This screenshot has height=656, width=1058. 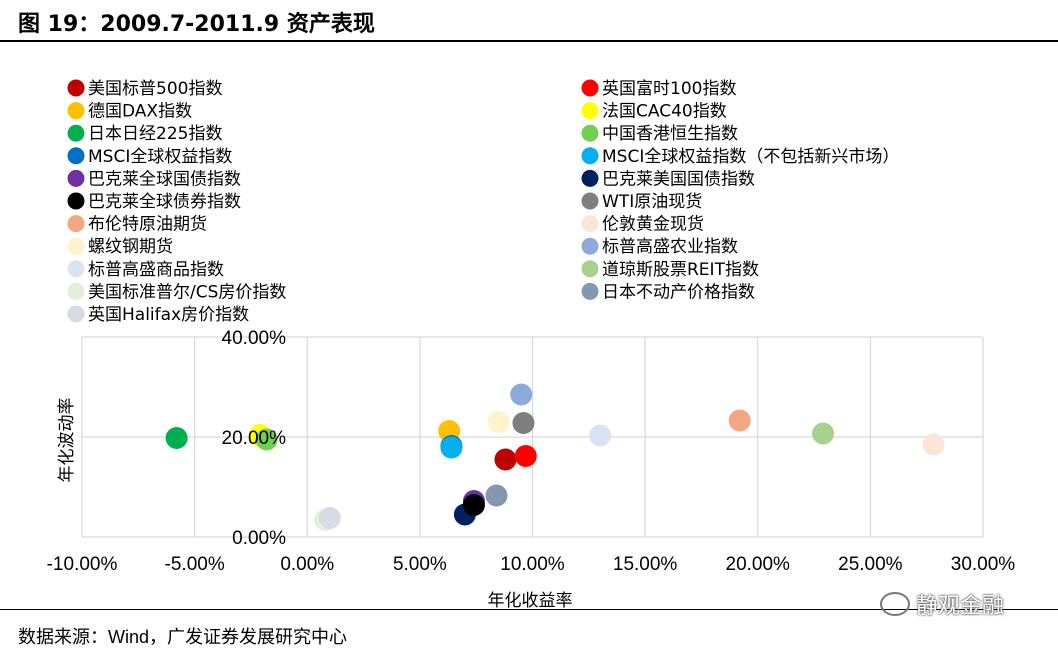 What do you see at coordinates (254, 438) in the screenshot?
I see `y-tick-label: 20.00%` at bounding box center [254, 438].